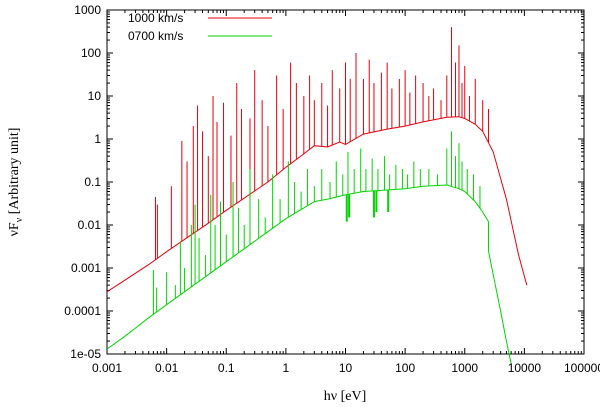 This screenshot has width=600, height=407. Describe the element at coordinates (155, 36) in the screenshot. I see `legend-label-0700: 0700 km/s` at that location.